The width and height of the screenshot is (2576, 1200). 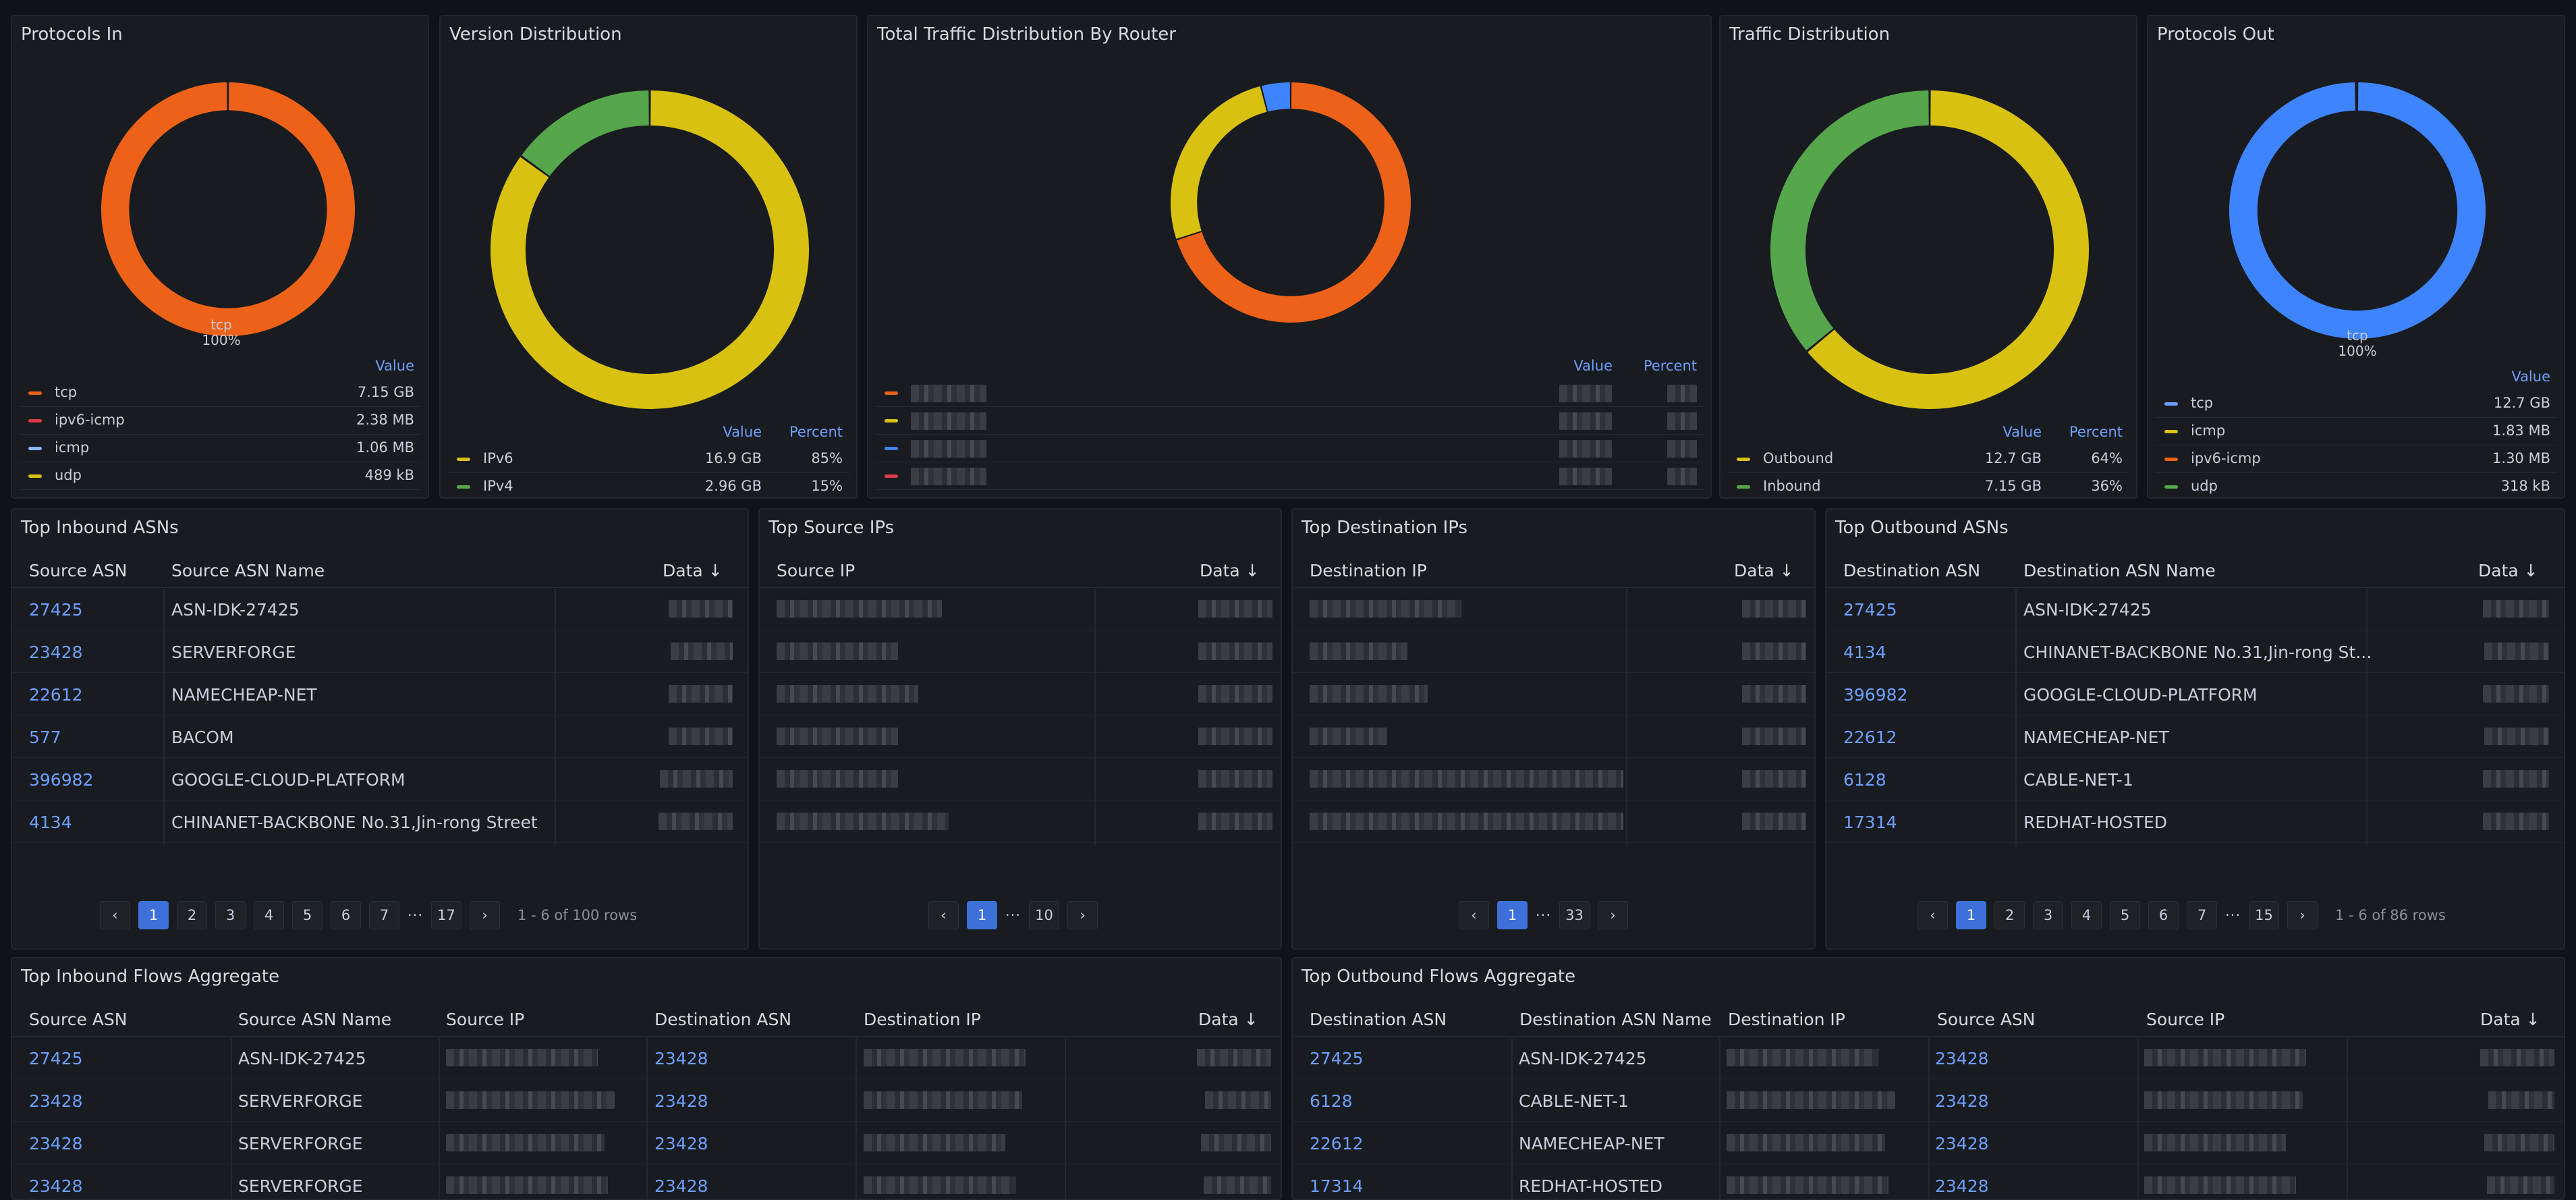 I want to click on traffic-distribution-donut, so click(x=1929, y=249).